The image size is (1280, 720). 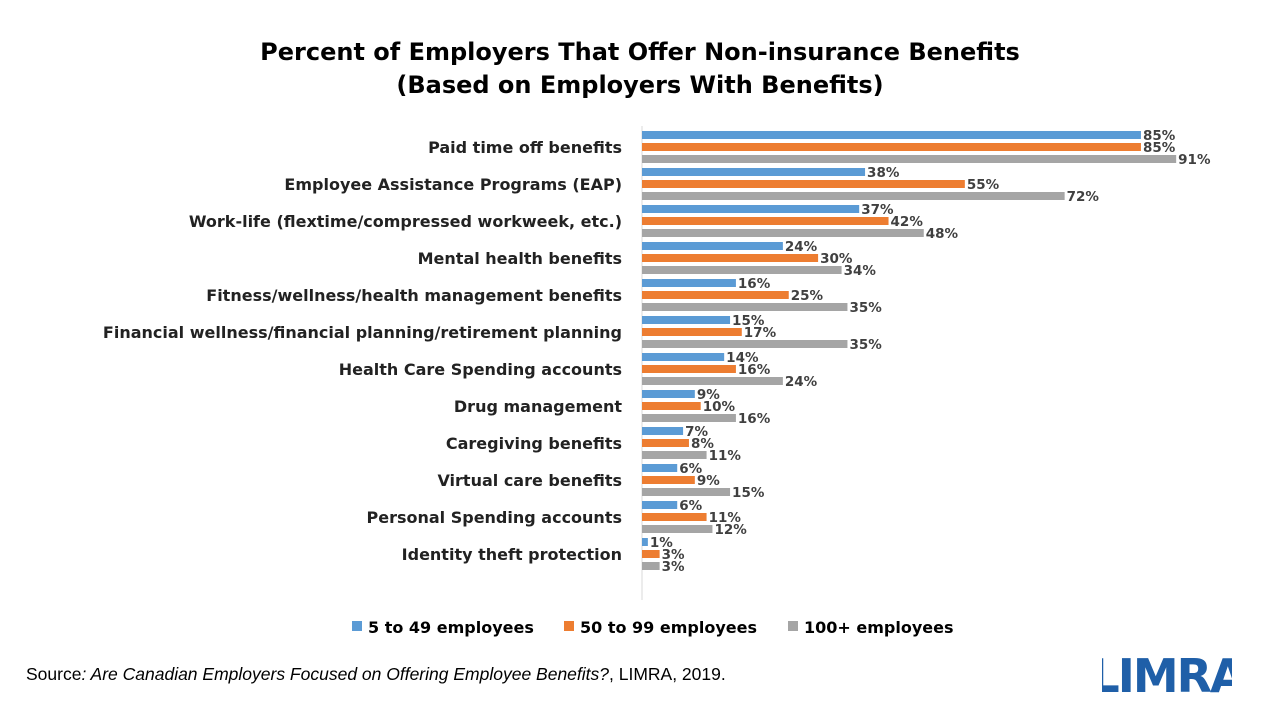 I want to click on category-label: Employee Assistance Programs (EAP), so click(x=453, y=184).